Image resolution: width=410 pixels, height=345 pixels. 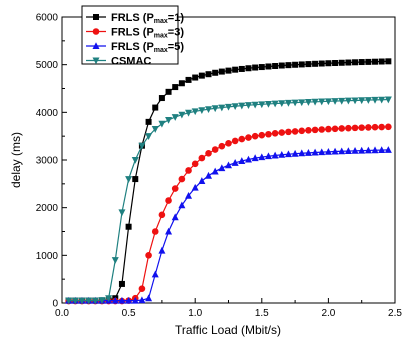 I want to click on y-axis: 0 1000 2000 3000 4000 5000 6000, so click(x=51, y=161).